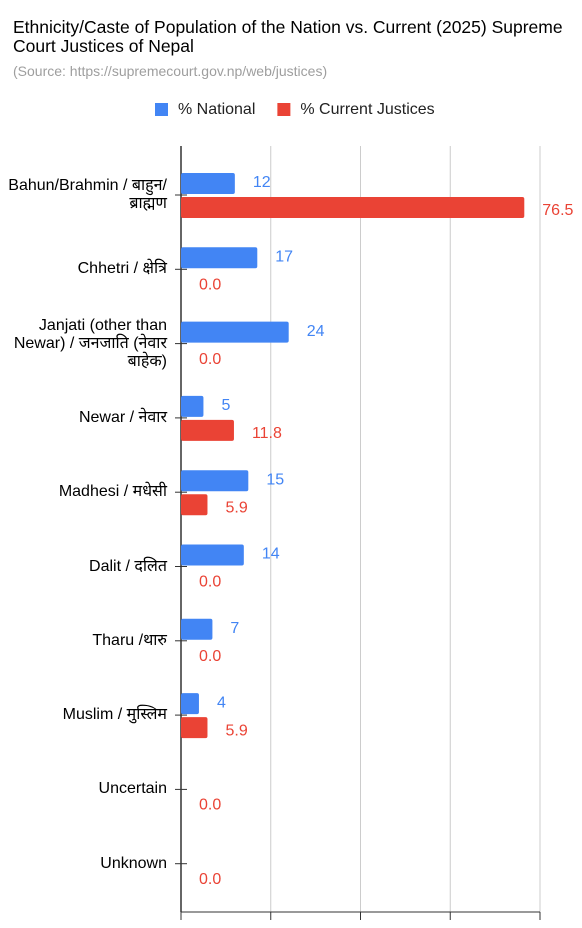 The width and height of the screenshot is (582, 928). Describe the element at coordinates (128, 566) in the screenshot. I see `y-tick-label: Dalit / दलित` at that location.